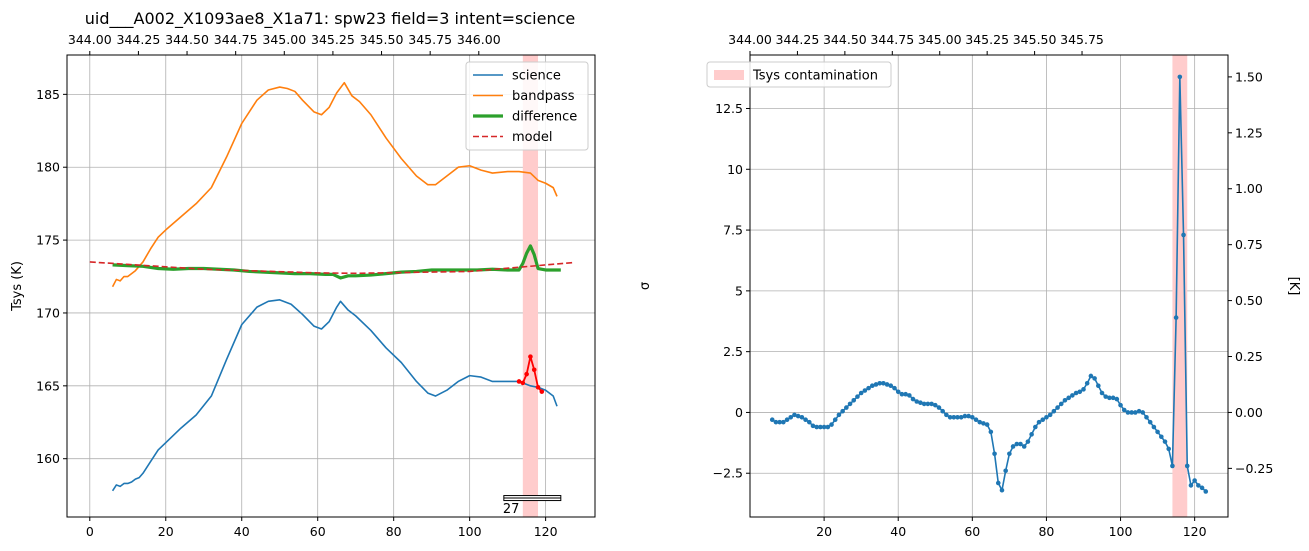 Image resolution: width=1309 pixels, height=551 pixels. I want to click on right-contamination-band, so click(1180, 286).